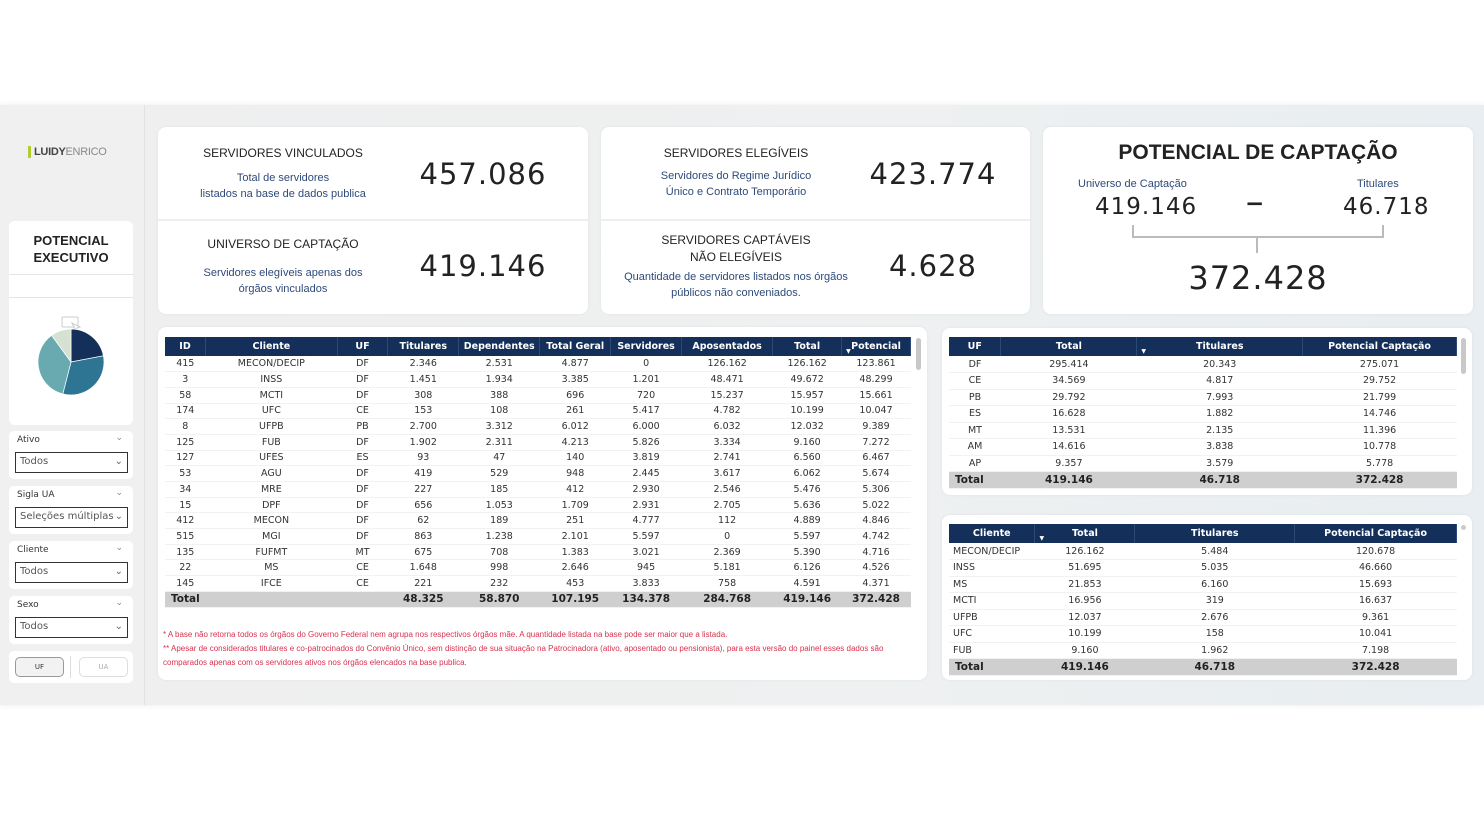 The width and height of the screenshot is (1484, 813). What do you see at coordinates (1203, 601) in the screenshot?
I see `table-row: MCTI 16.956 319 16.637` at bounding box center [1203, 601].